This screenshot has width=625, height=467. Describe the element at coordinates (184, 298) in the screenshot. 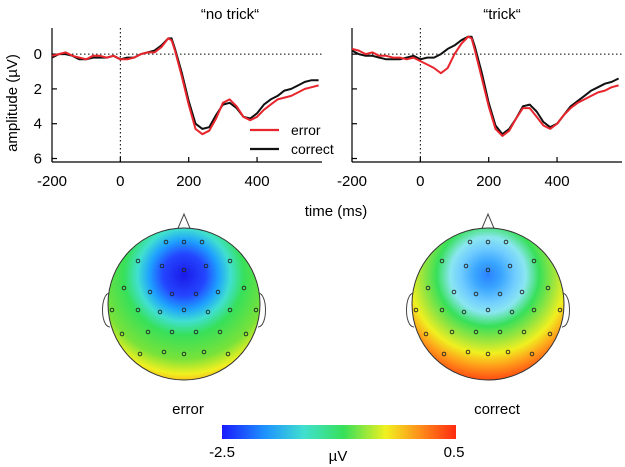

I see `electrode-set-error` at that location.